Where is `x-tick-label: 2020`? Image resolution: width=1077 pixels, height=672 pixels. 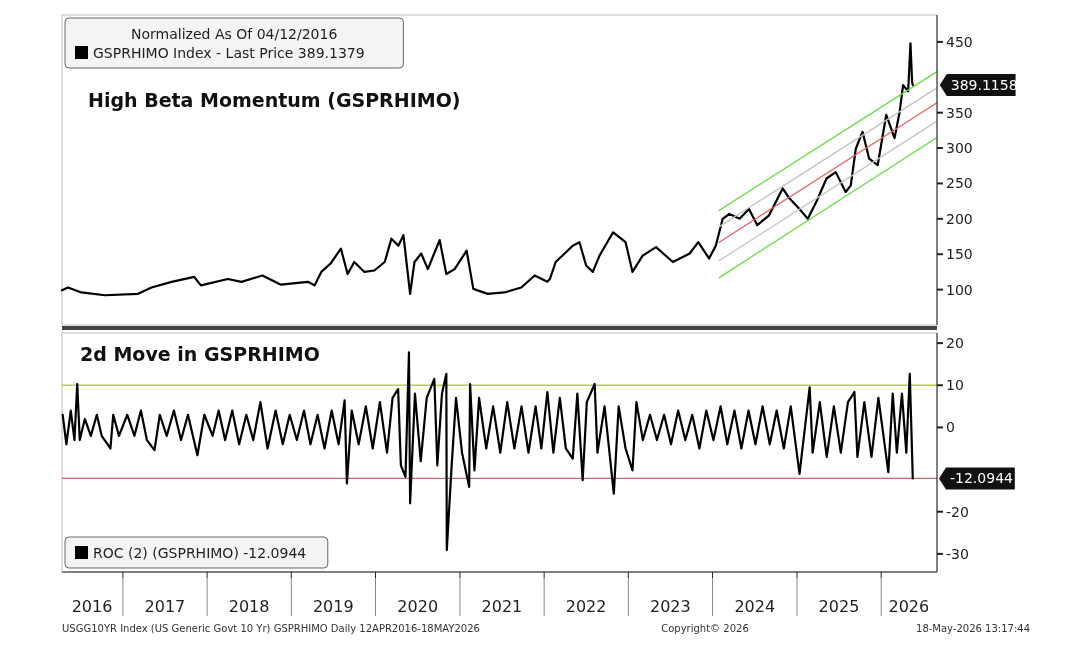 x-tick-label: 2020 is located at coordinates (418, 606).